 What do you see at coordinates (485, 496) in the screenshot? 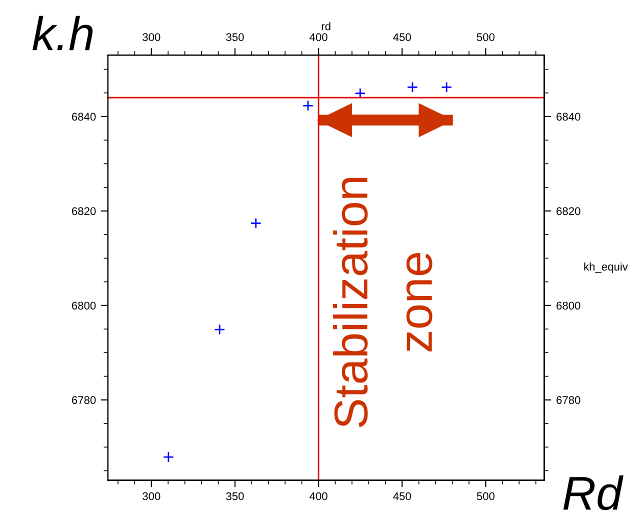
I see `x-tick-label: 500` at bounding box center [485, 496].